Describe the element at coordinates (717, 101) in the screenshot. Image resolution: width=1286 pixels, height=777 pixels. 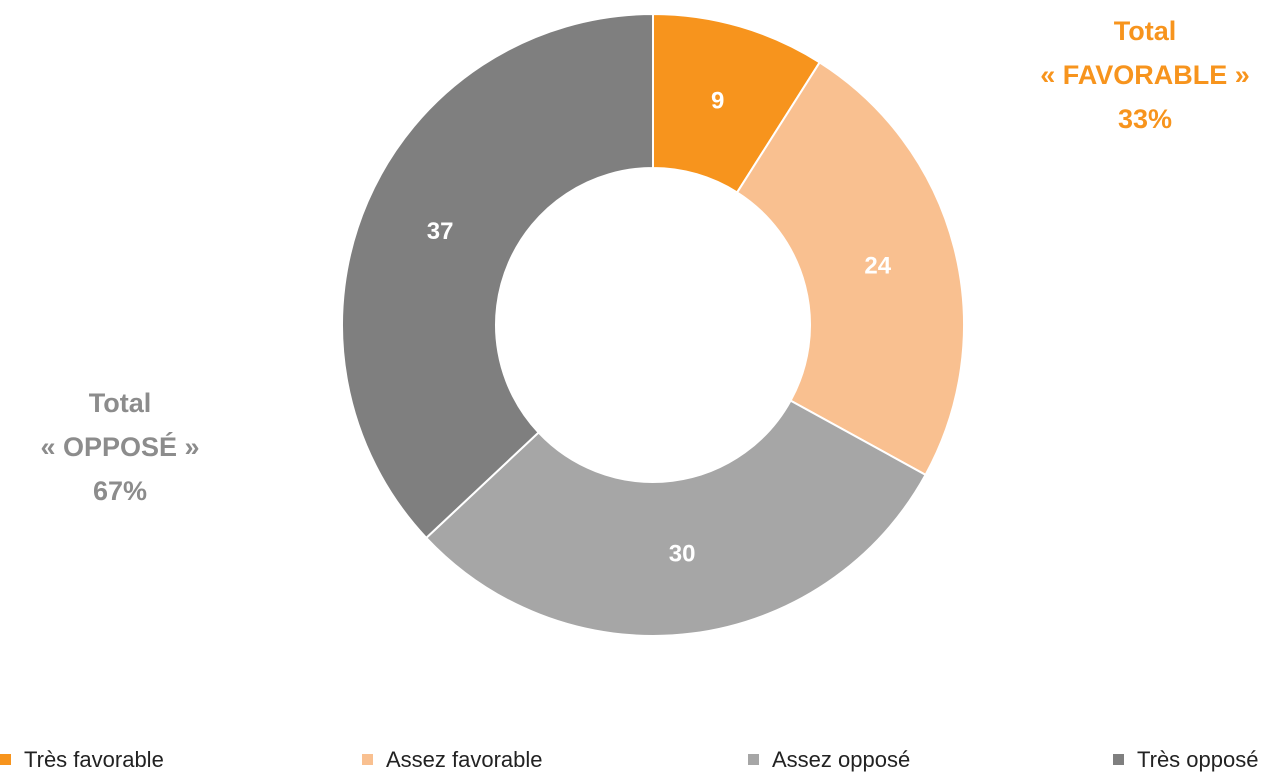
I see `data-label: 9` at that location.